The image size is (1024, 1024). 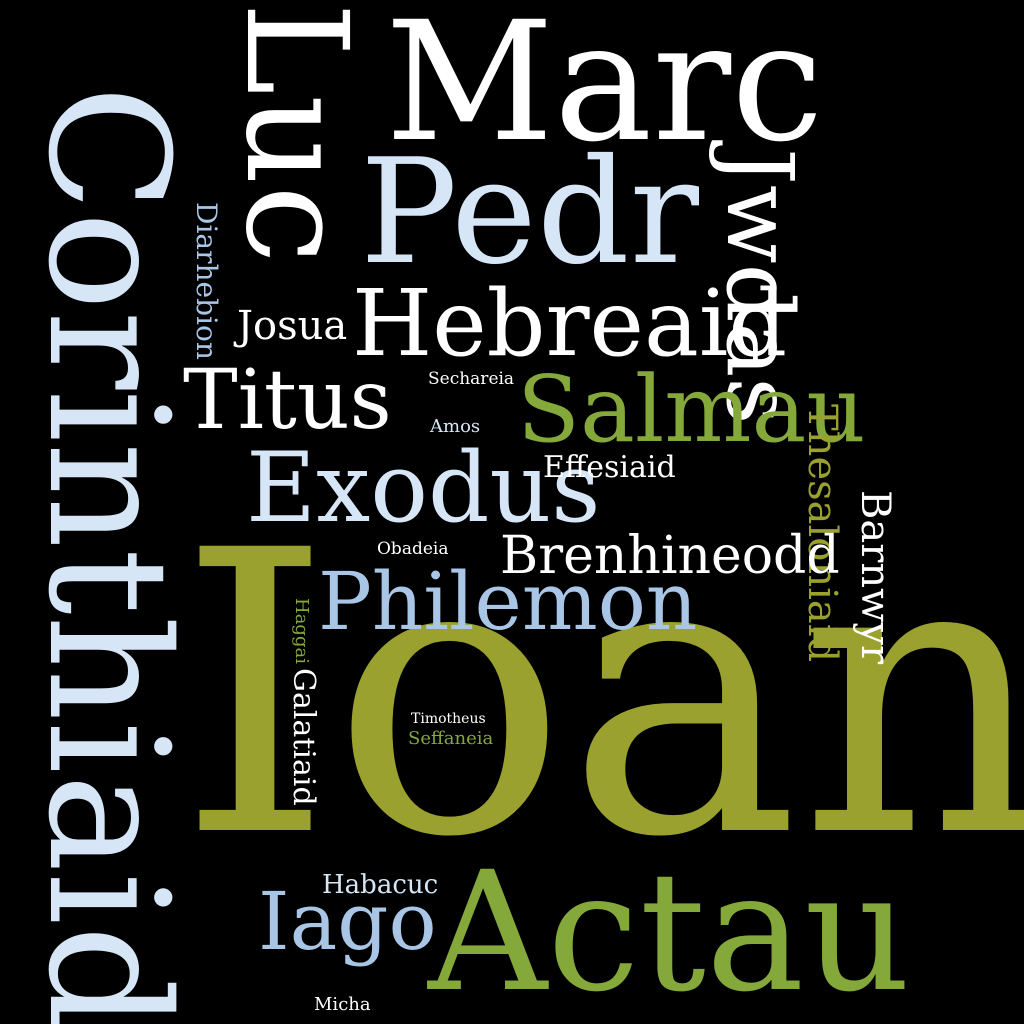 I want to click on word-titus: Titus, so click(x=287, y=400).